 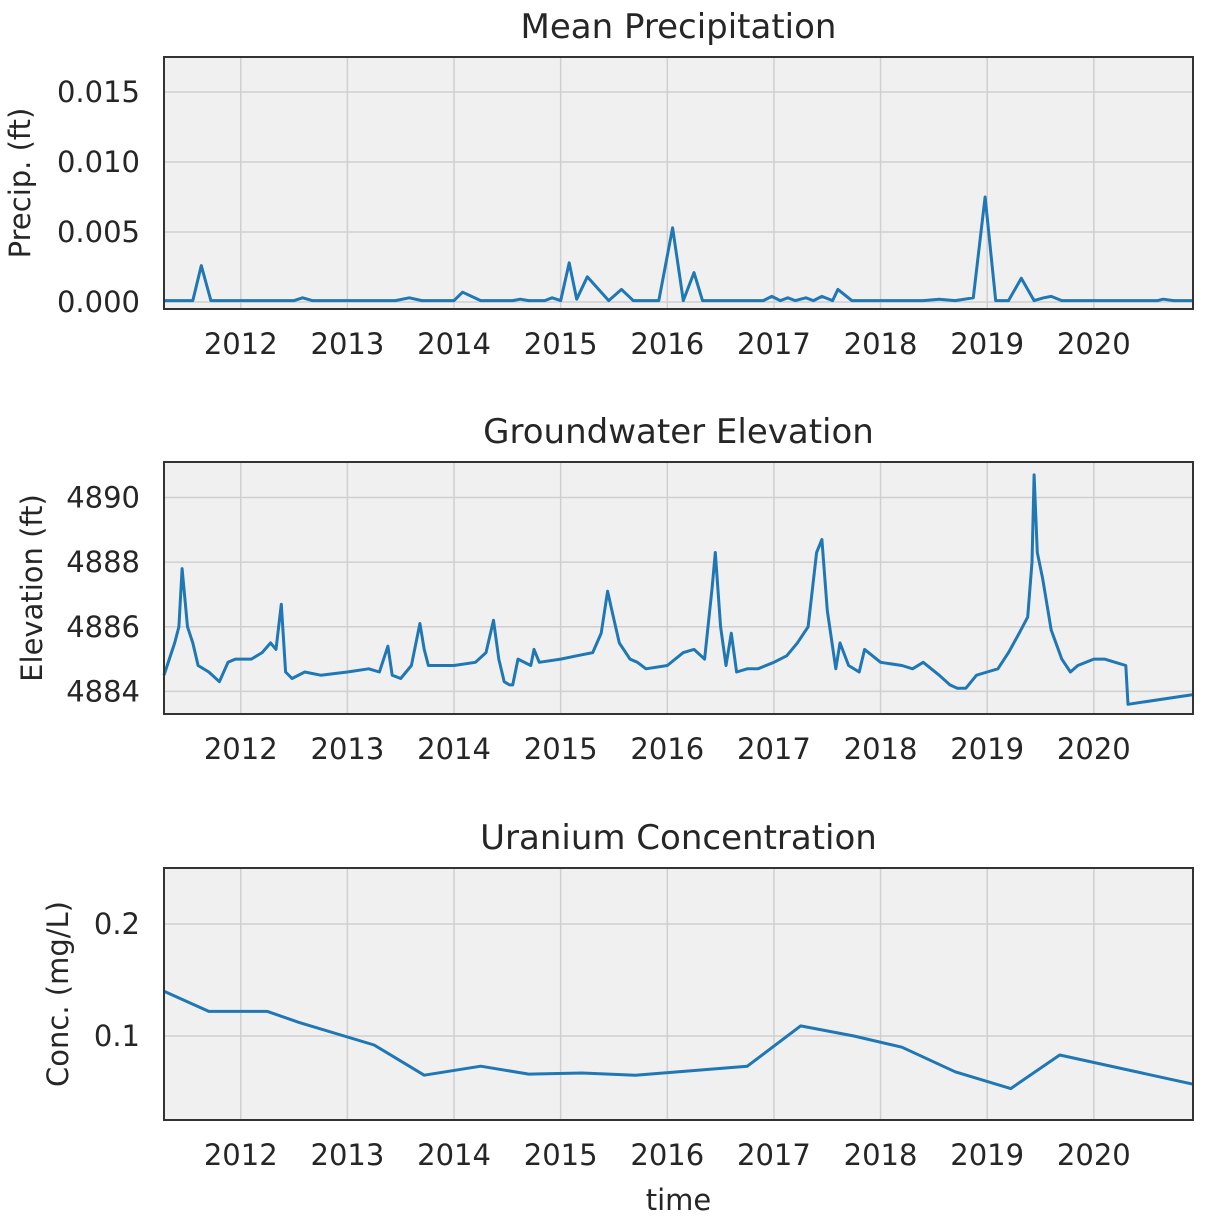 What do you see at coordinates (678, 432) in the screenshot?
I see `chart-title: Groundwater Elevation` at bounding box center [678, 432].